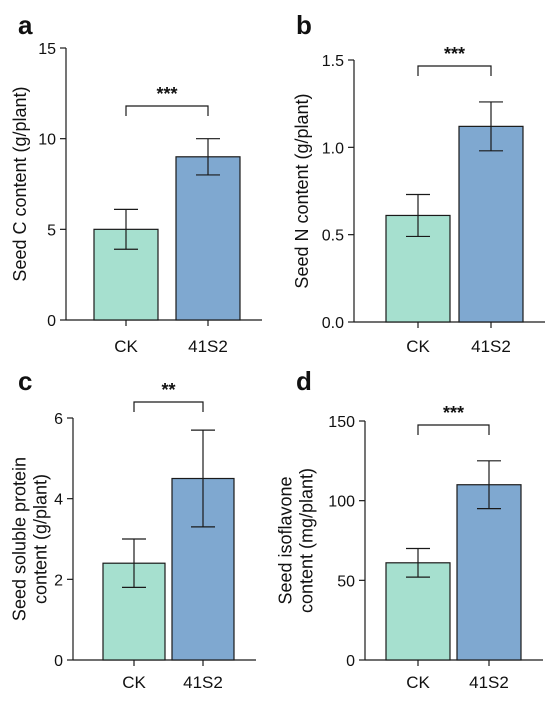 The height and width of the screenshot is (701, 550). What do you see at coordinates (58, 500) in the screenshot?
I see `panel-c-y-tick-label: 4` at bounding box center [58, 500].